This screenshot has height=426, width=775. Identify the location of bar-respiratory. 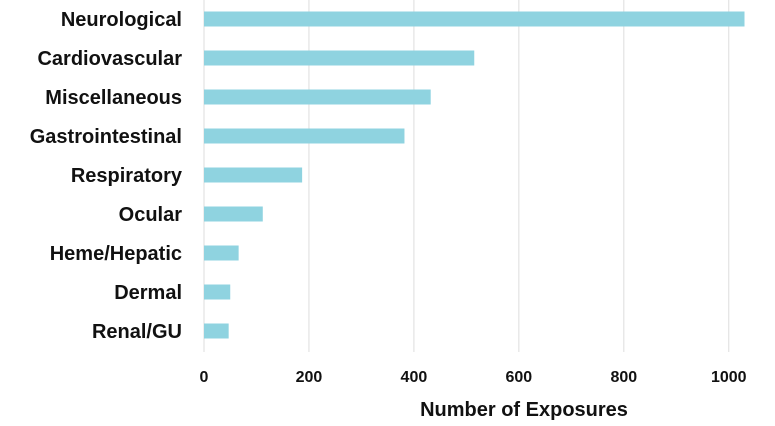
(253, 175).